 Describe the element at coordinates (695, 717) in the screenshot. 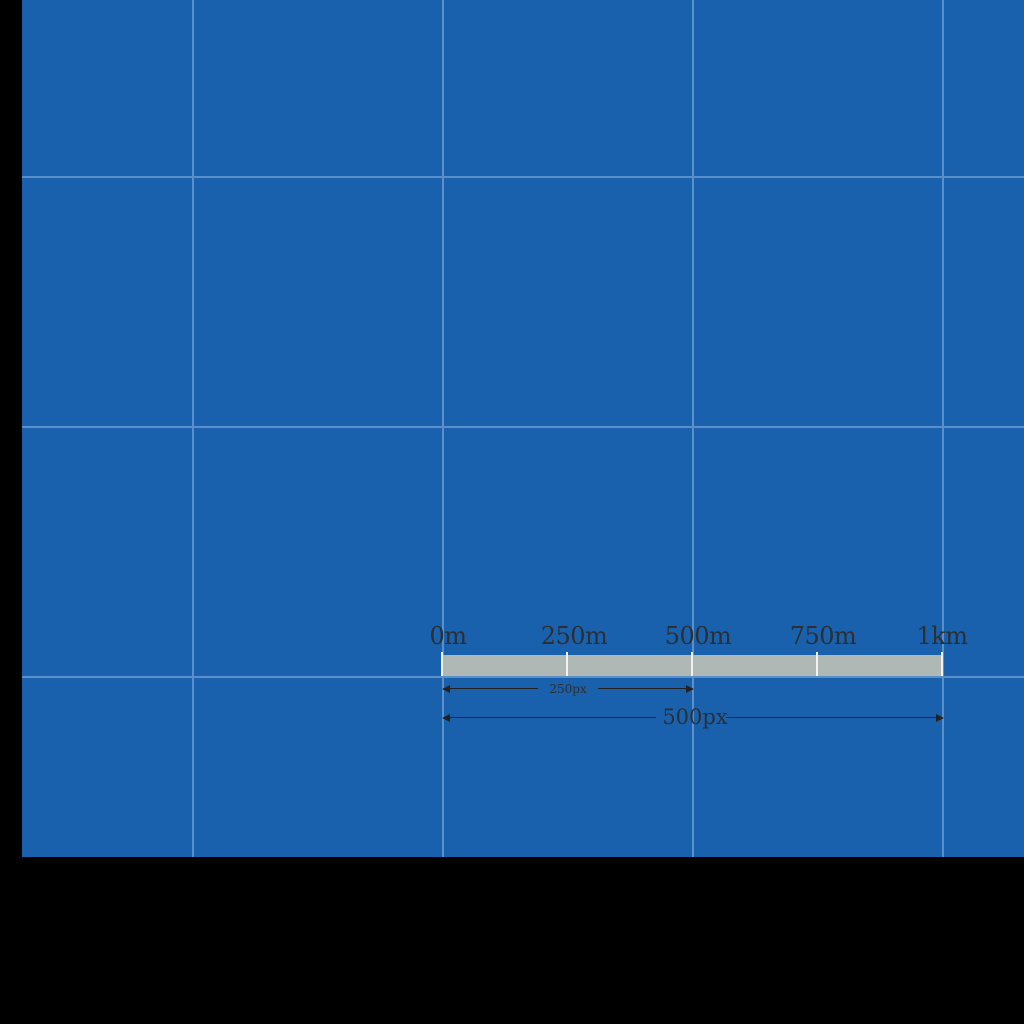

I see `dimension-label-large: 500px` at that location.